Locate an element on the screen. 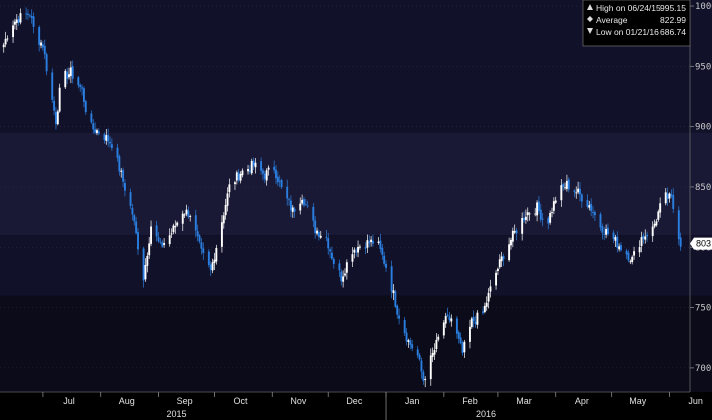 Image resolution: width=712 pixels, height=420 pixels. high-marker-icon is located at coordinates (590, 7).